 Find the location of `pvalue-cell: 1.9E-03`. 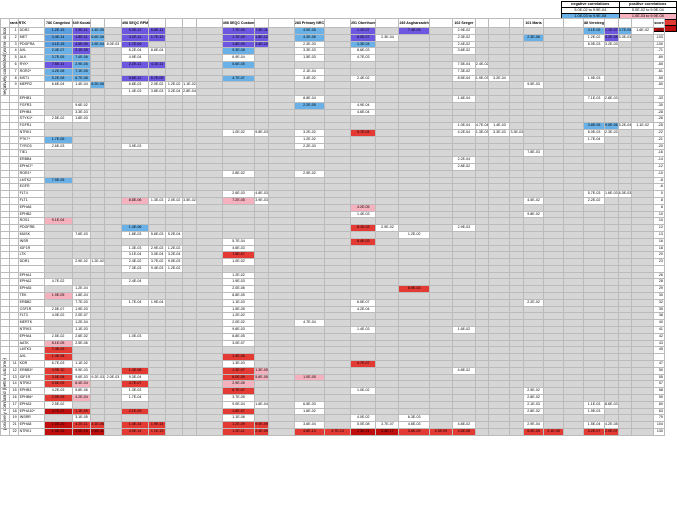

pvalue-cell: 1.9E-03 is located at coordinates (81, 309).